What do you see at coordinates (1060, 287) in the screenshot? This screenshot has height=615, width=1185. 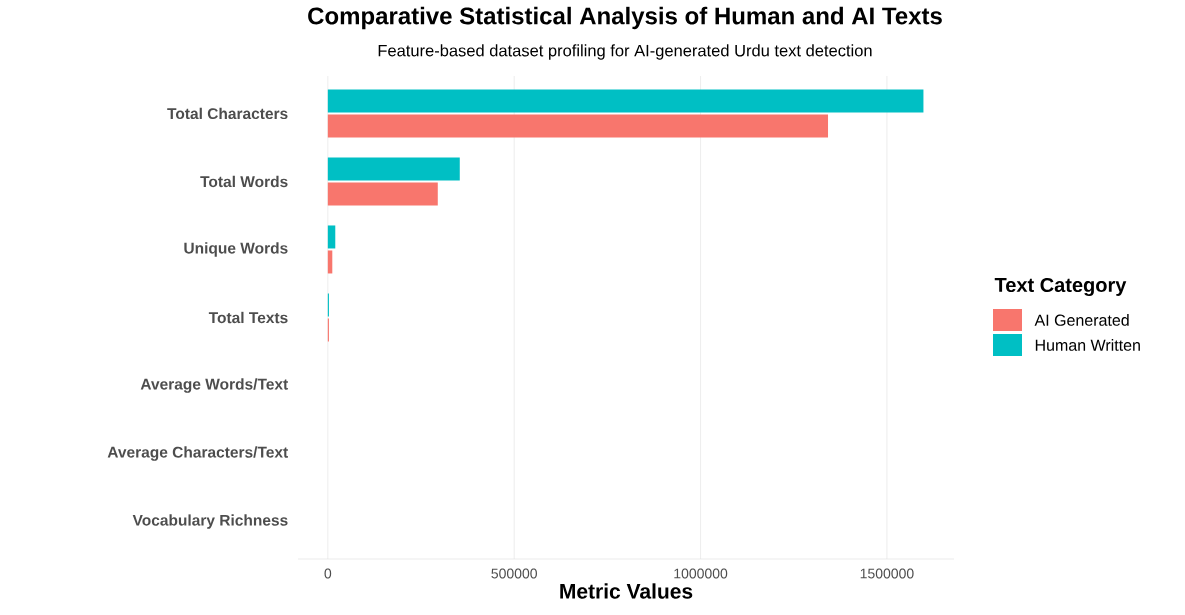 I see `legend-title: Text Category` at bounding box center [1060, 287].